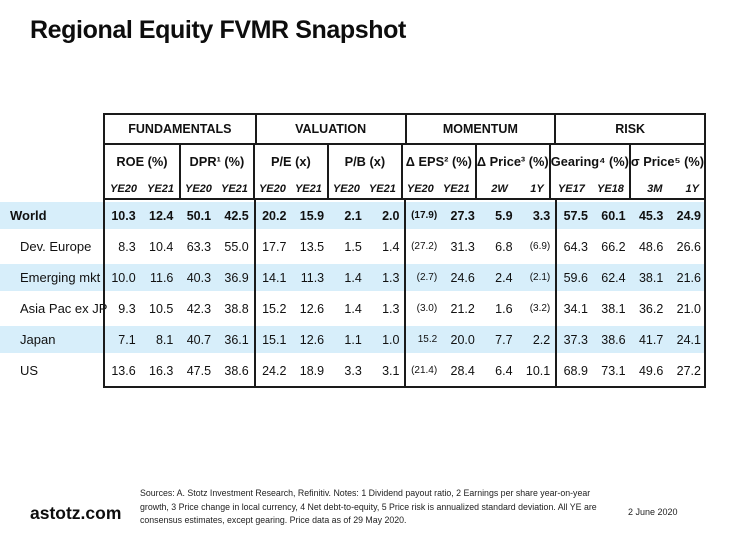 The image size is (738, 546). What do you see at coordinates (504, 246) in the screenshot?
I see `value-cell: 6.8` at bounding box center [504, 246].